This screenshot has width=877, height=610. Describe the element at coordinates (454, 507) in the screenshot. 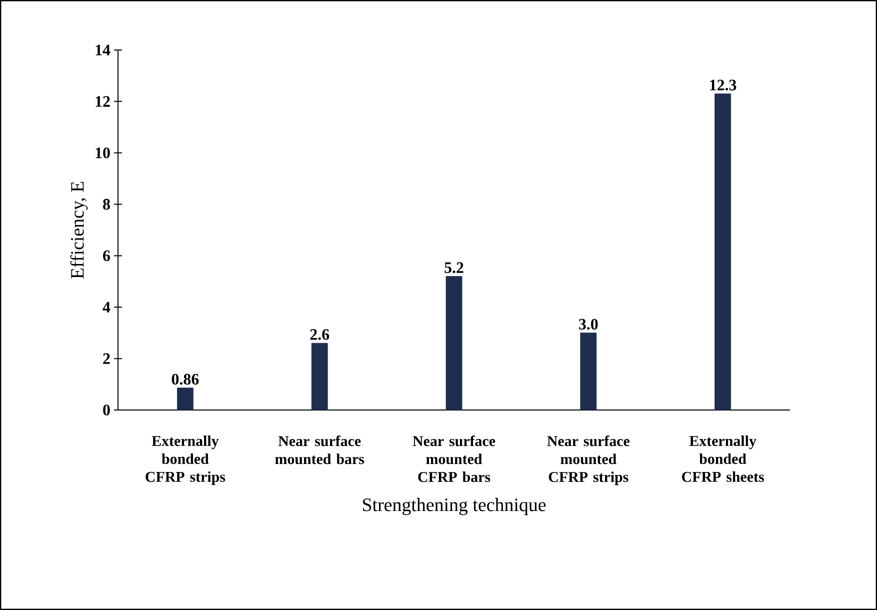

I see `x-axis-title: Strengthening technique` at that location.